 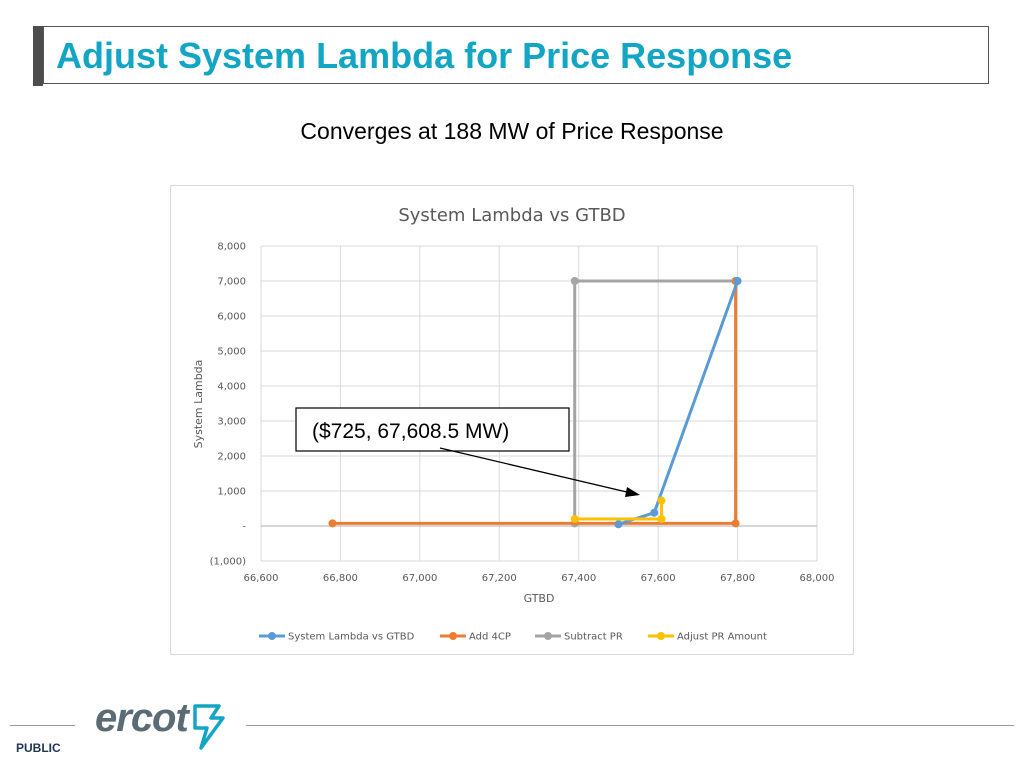 What do you see at coordinates (261, 578) in the screenshot?
I see `x-tick-label: 66,600` at bounding box center [261, 578].